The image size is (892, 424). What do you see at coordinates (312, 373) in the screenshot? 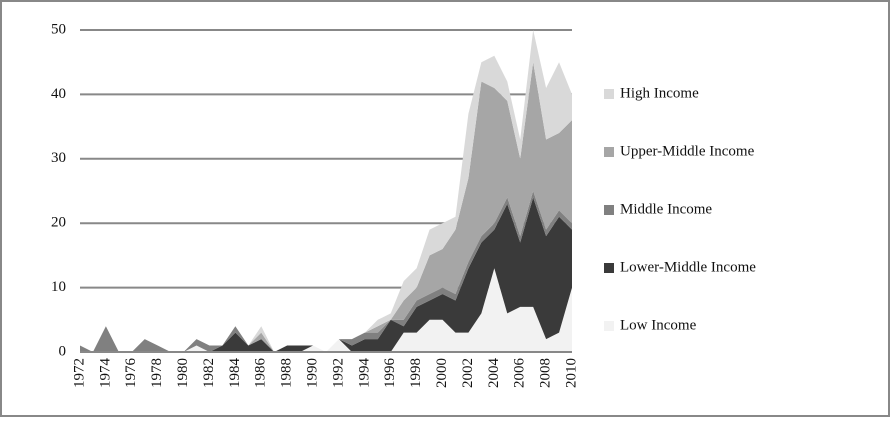
I see `x-tick-label: 1990` at bounding box center [312, 373].